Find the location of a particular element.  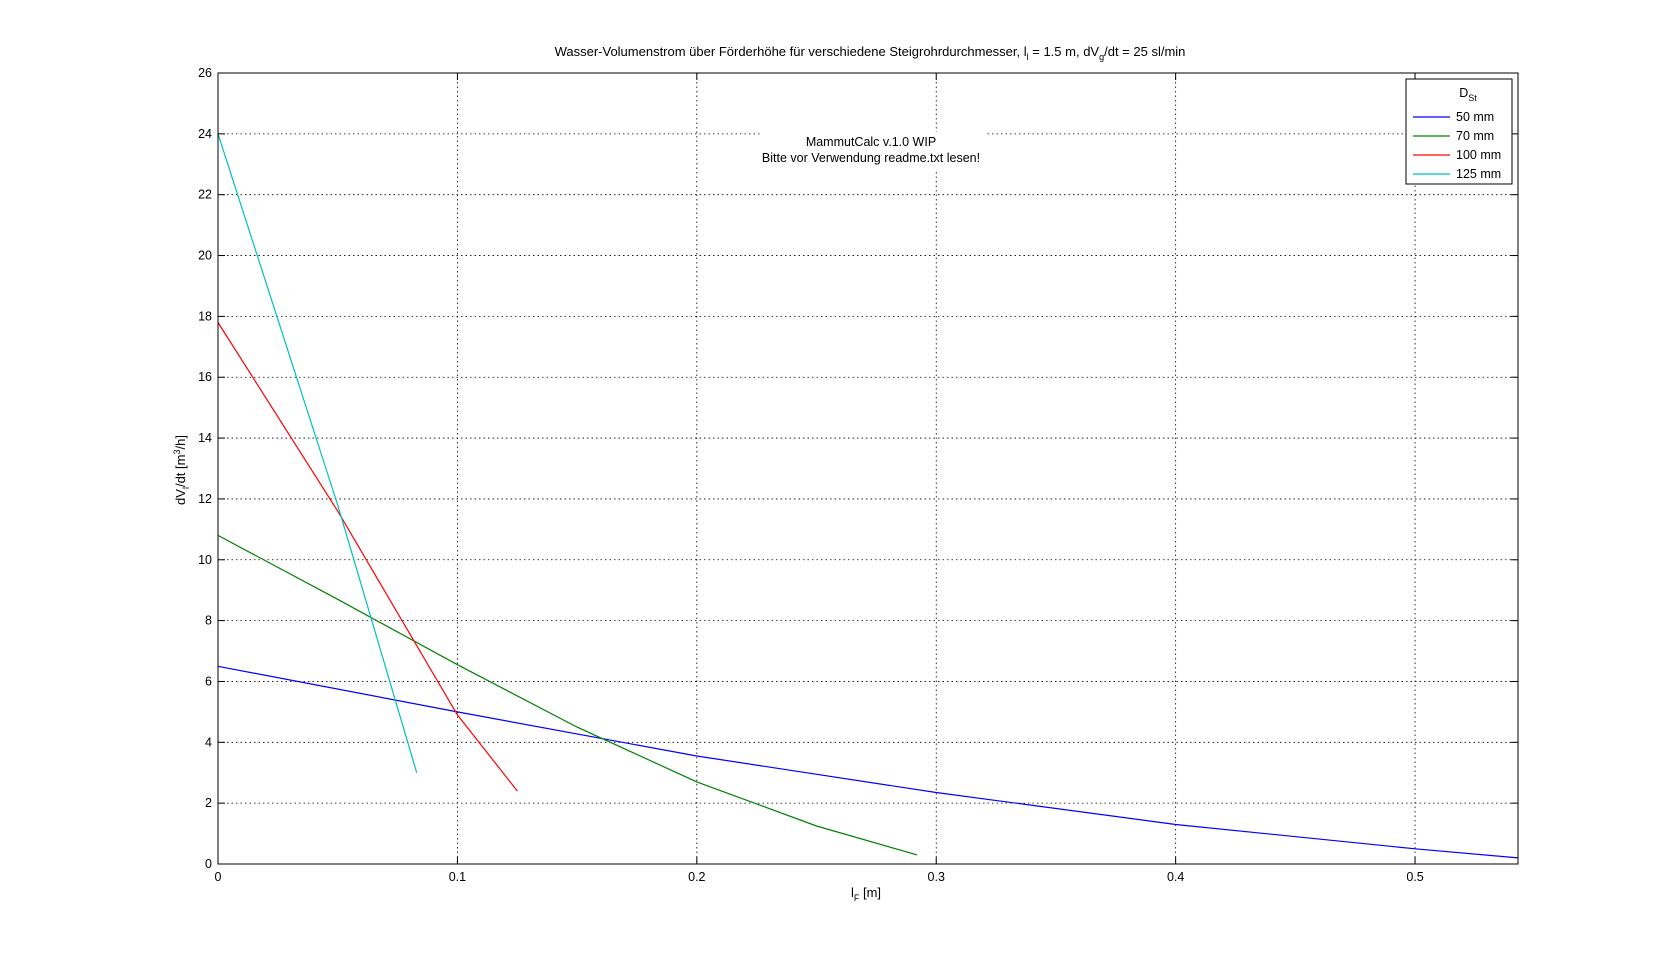

legend-label: 100 mm is located at coordinates (1478, 155).